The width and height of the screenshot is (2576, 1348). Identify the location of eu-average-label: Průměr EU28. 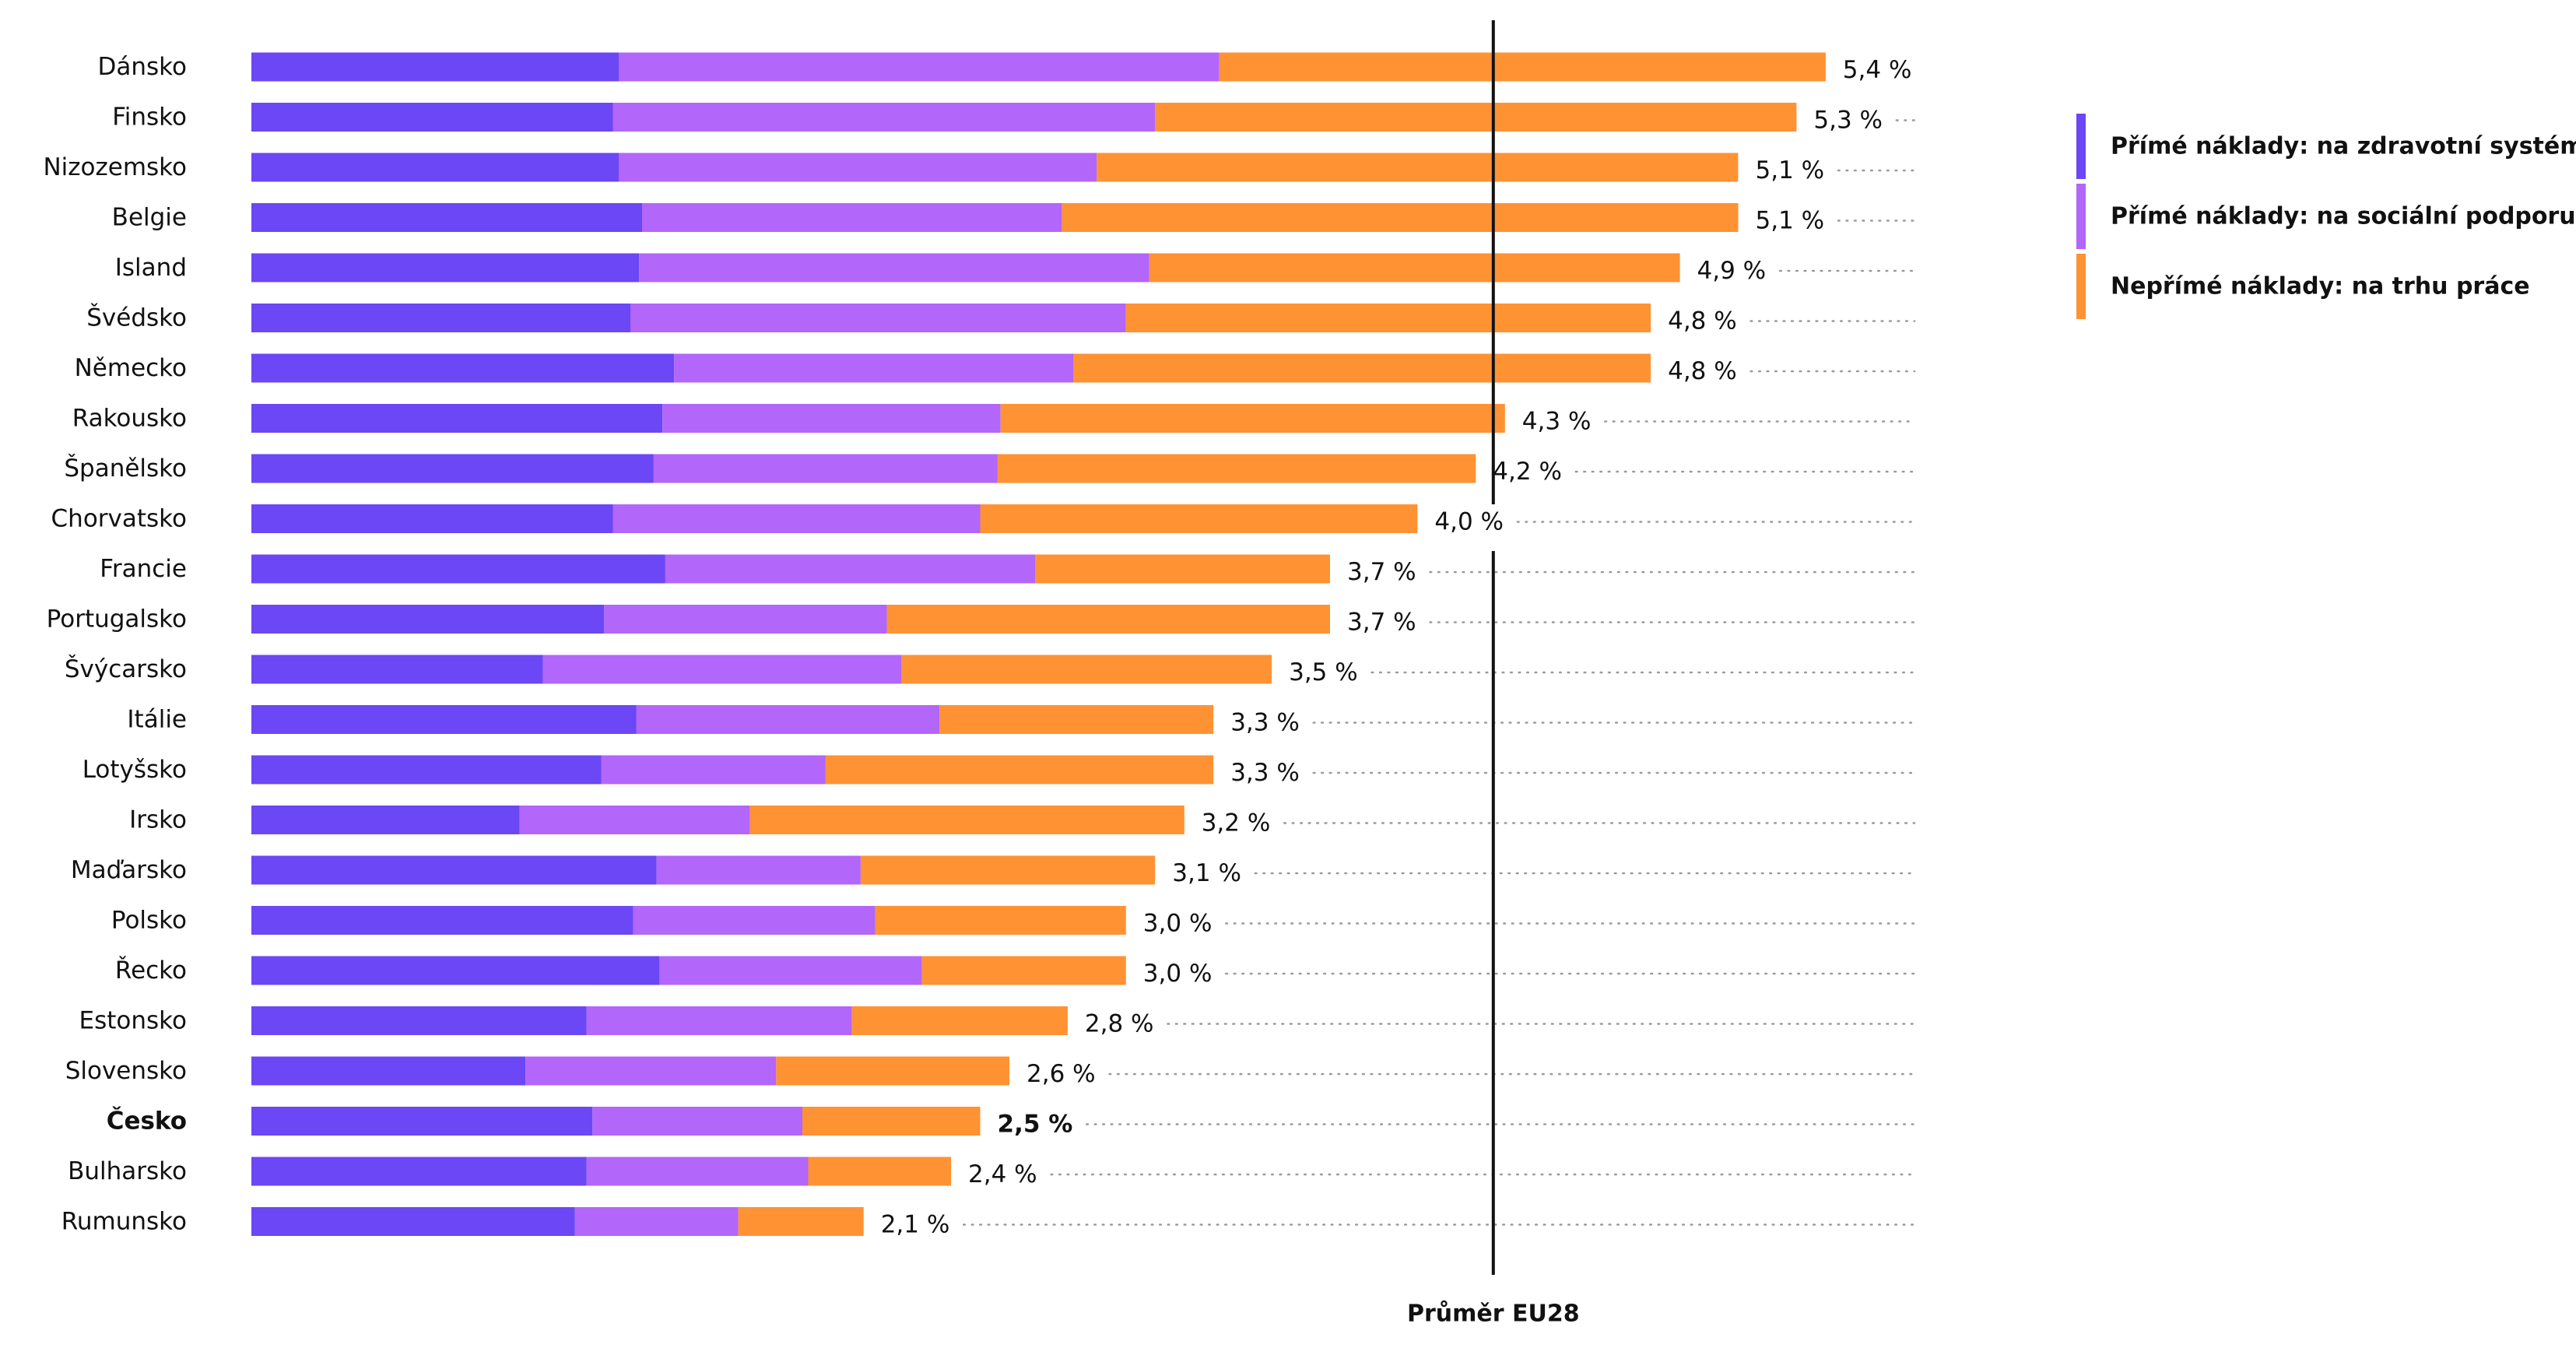
(1494, 1314).